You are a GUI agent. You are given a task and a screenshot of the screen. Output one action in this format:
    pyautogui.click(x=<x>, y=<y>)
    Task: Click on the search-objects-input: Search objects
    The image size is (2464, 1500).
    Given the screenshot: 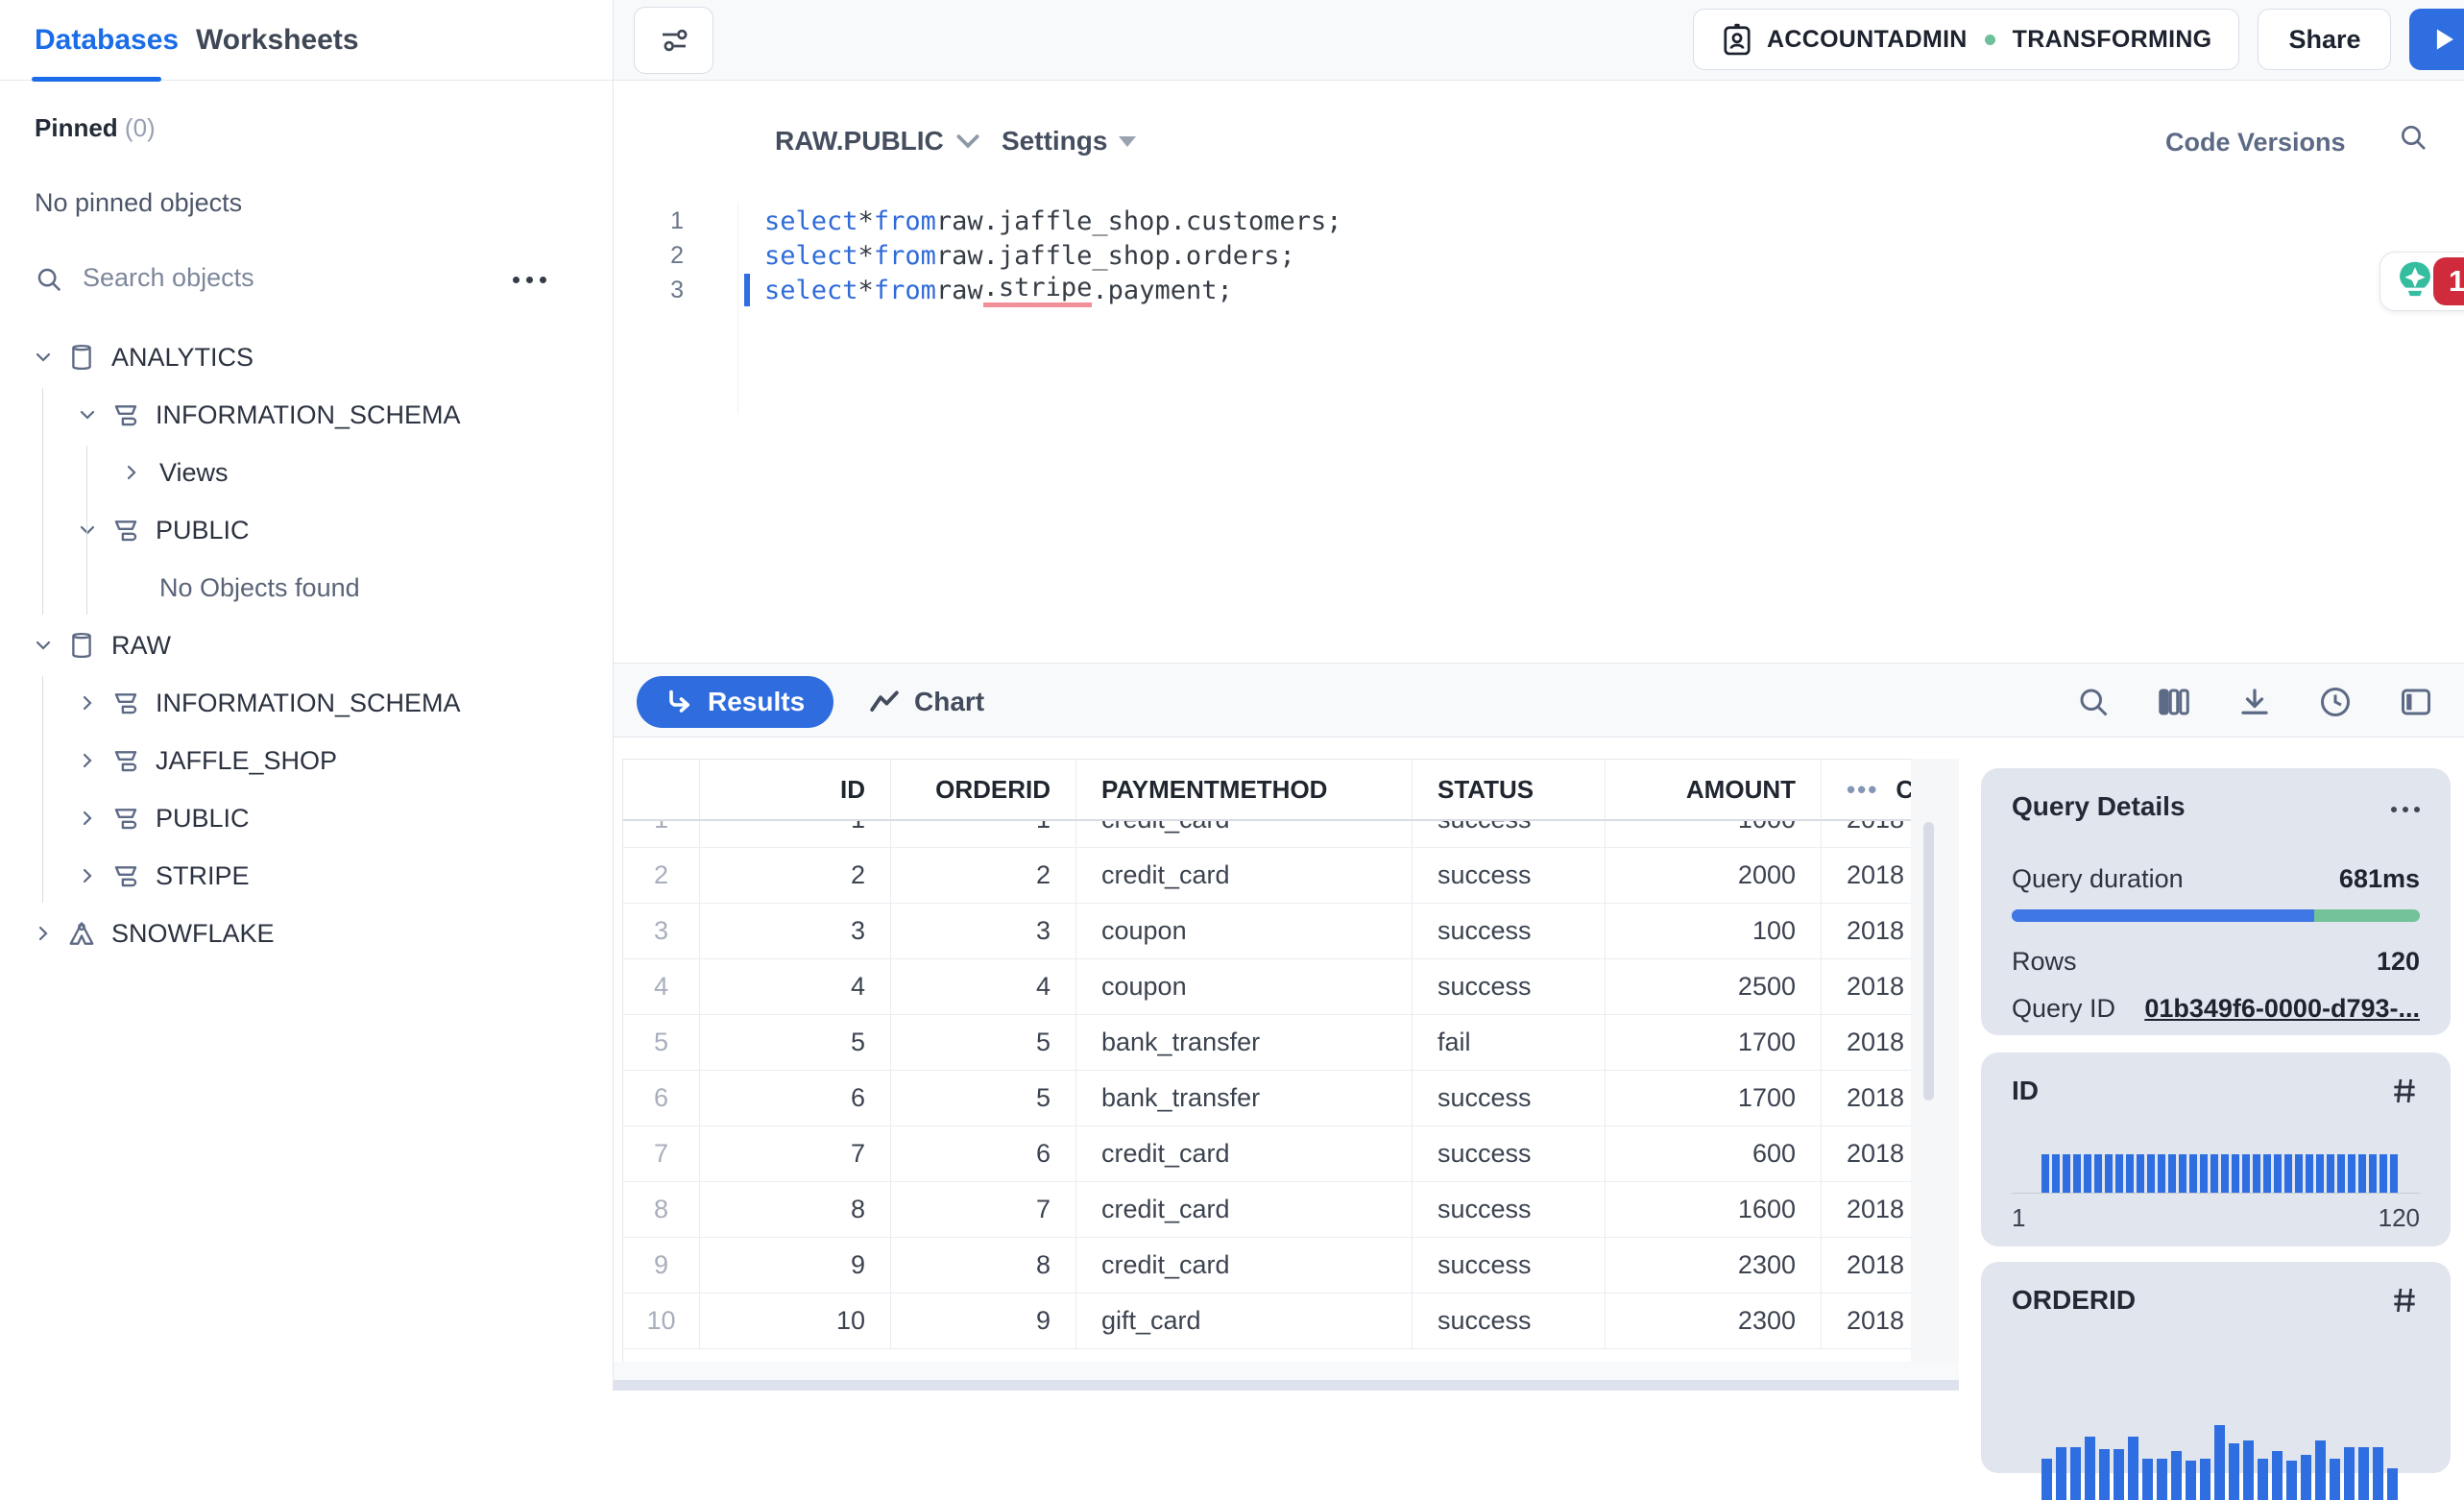 What is the action you would take?
    pyautogui.click(x=168, y=277)
    